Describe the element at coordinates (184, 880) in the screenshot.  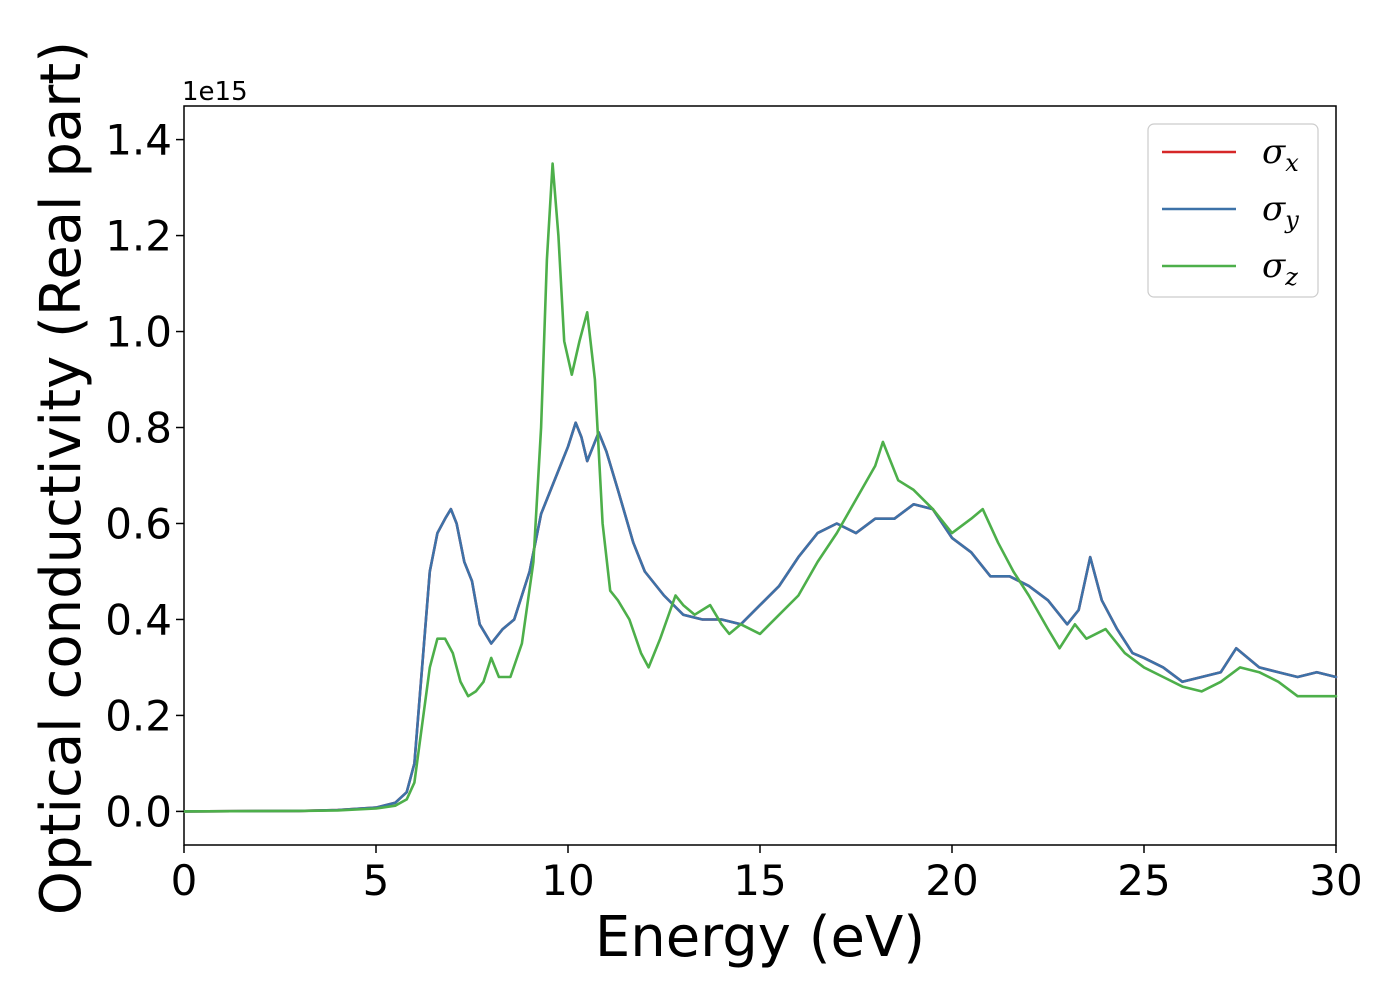
I see `x-tick-label: 0` at that location.